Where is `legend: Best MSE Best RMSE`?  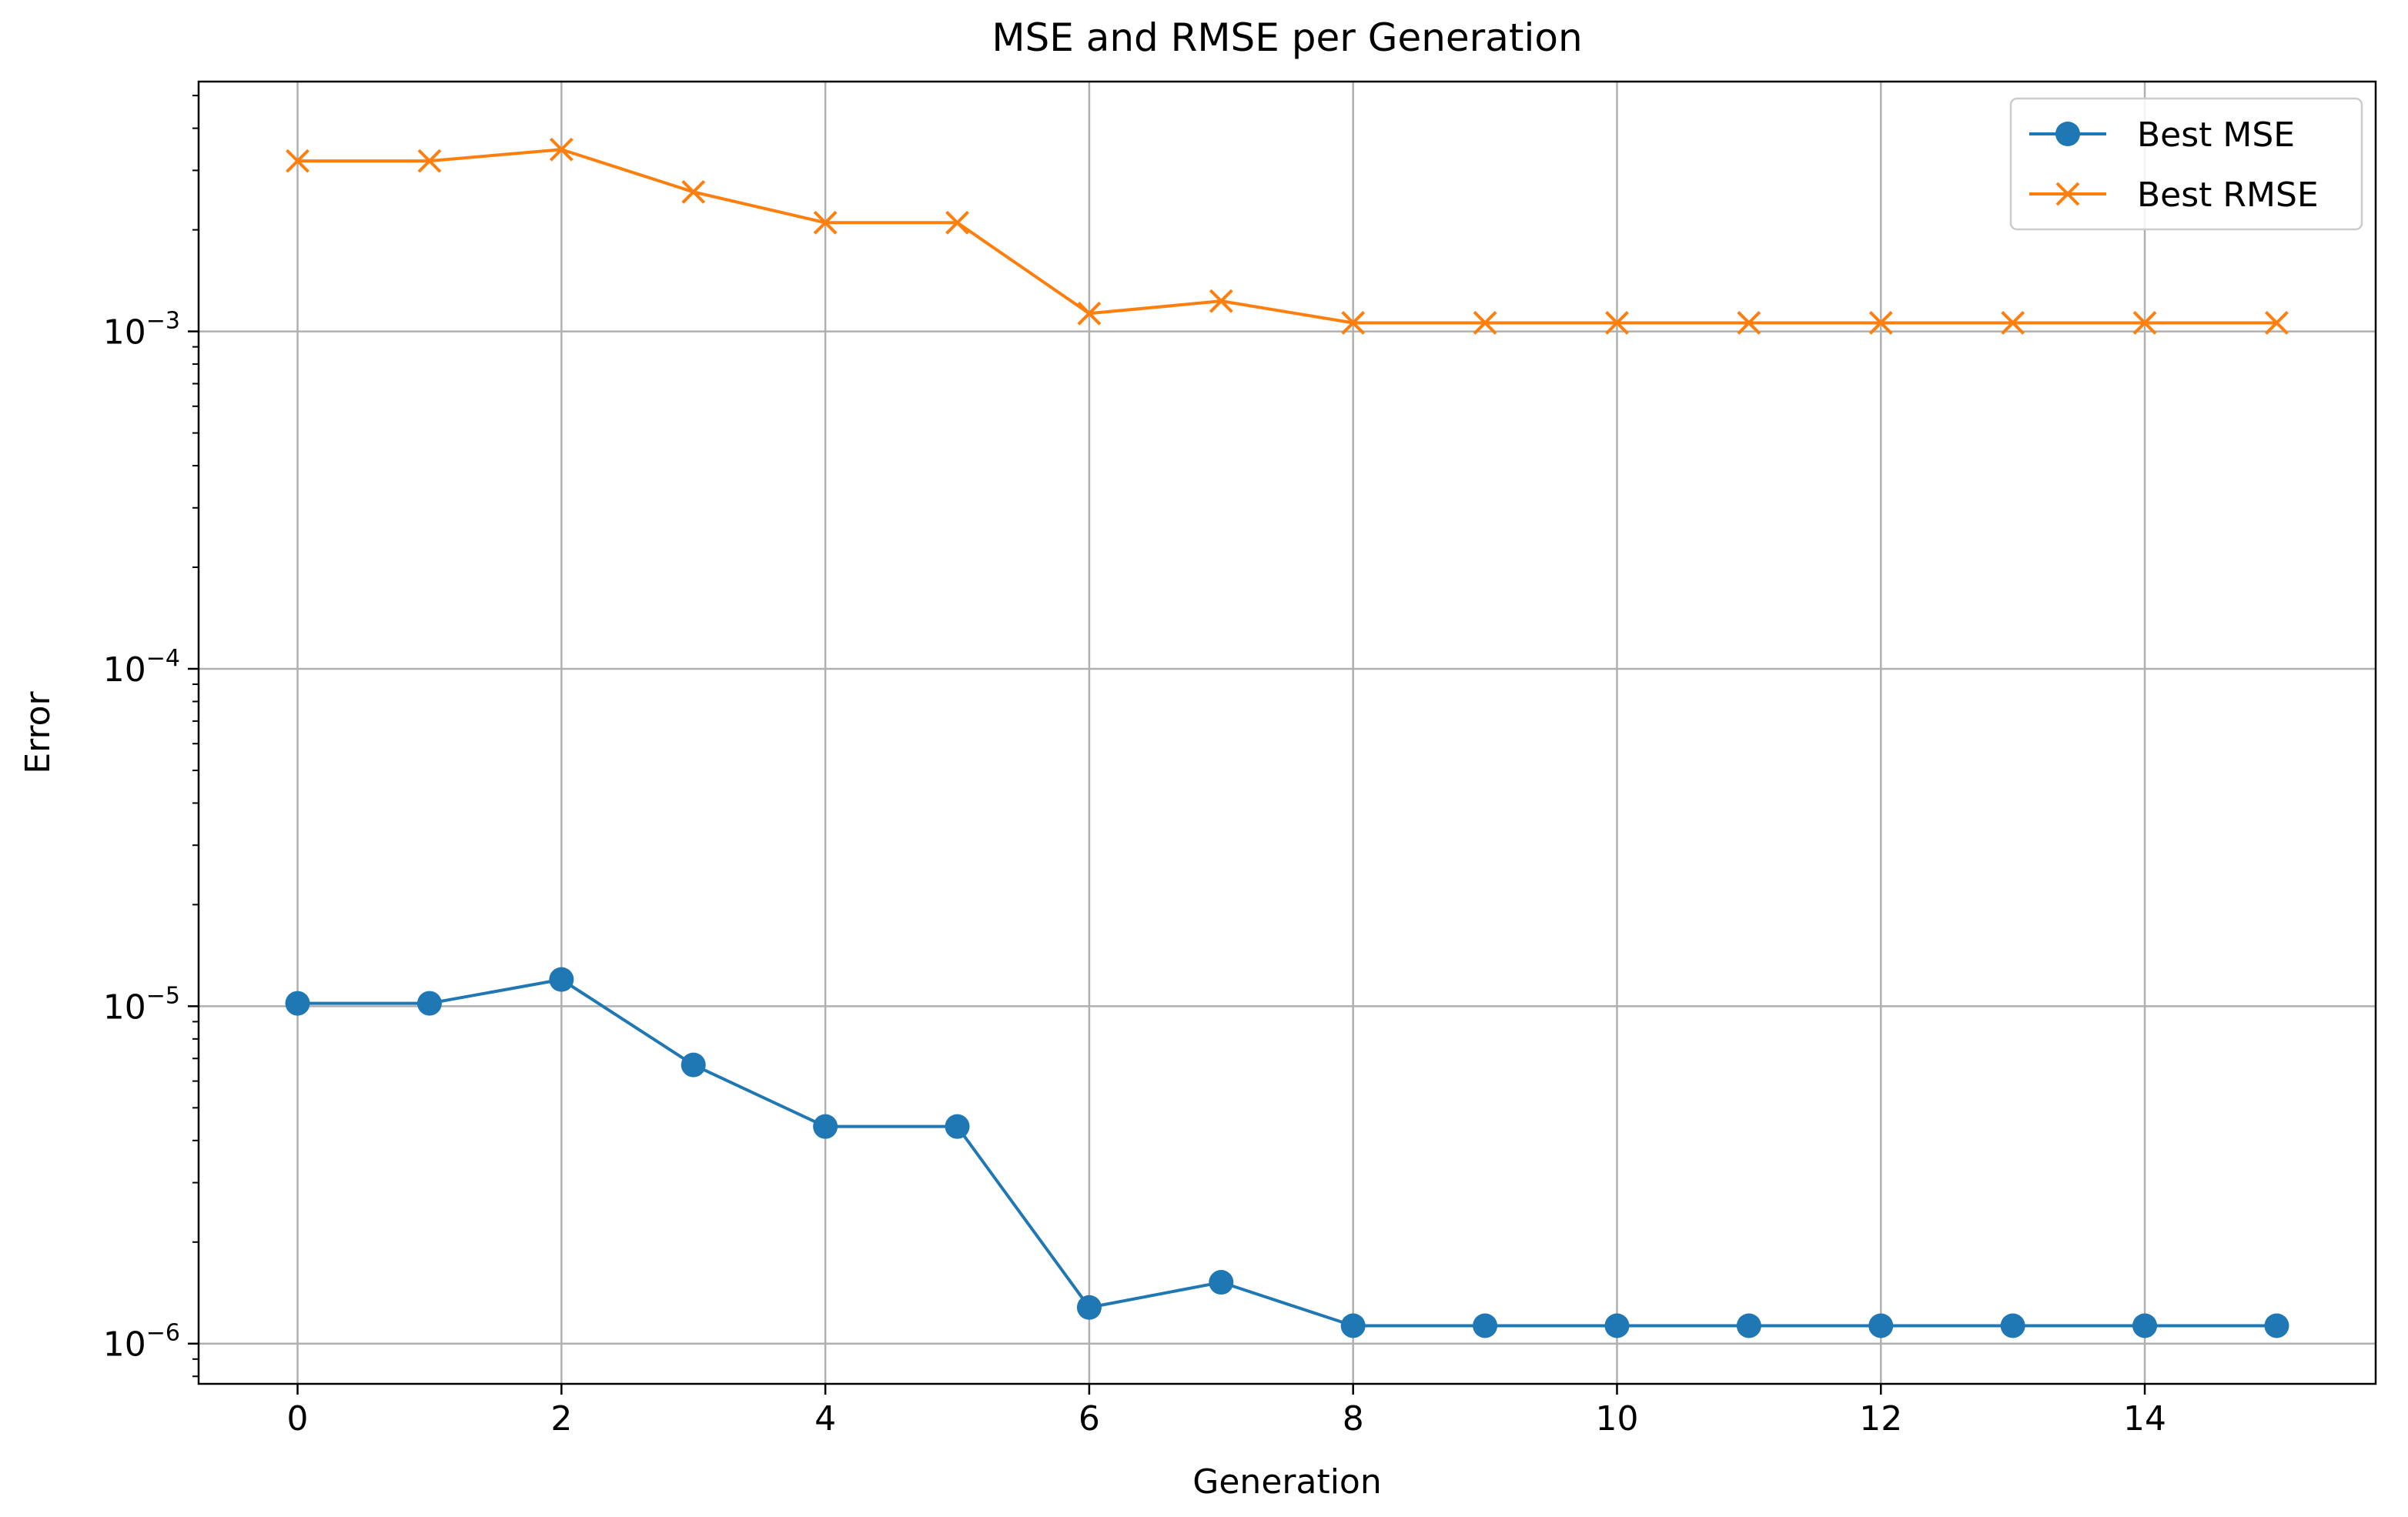
legend: Best MSE Best RMSE is located at coordinates (2186, 164).